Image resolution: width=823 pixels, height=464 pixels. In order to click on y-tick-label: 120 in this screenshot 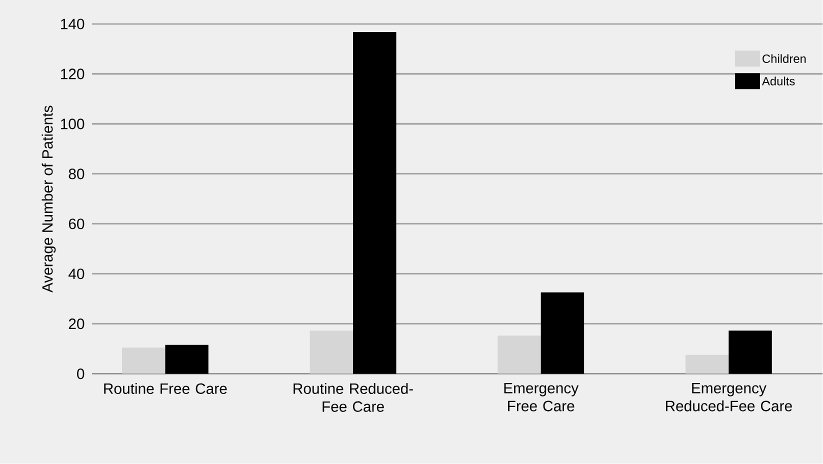, I will do `click(72, 74)`.